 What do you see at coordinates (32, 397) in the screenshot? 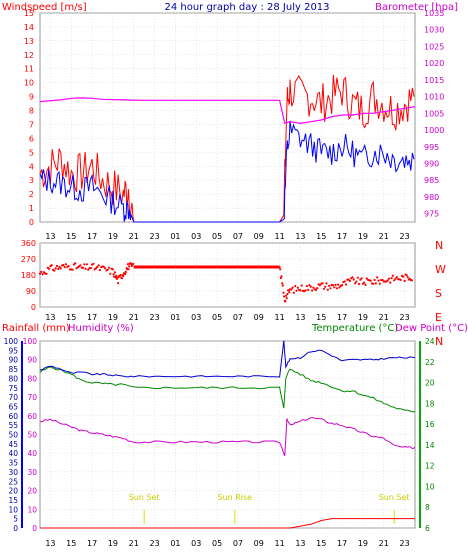
I see `humidity-tick-label: 70` at bounding box center [32, 397].